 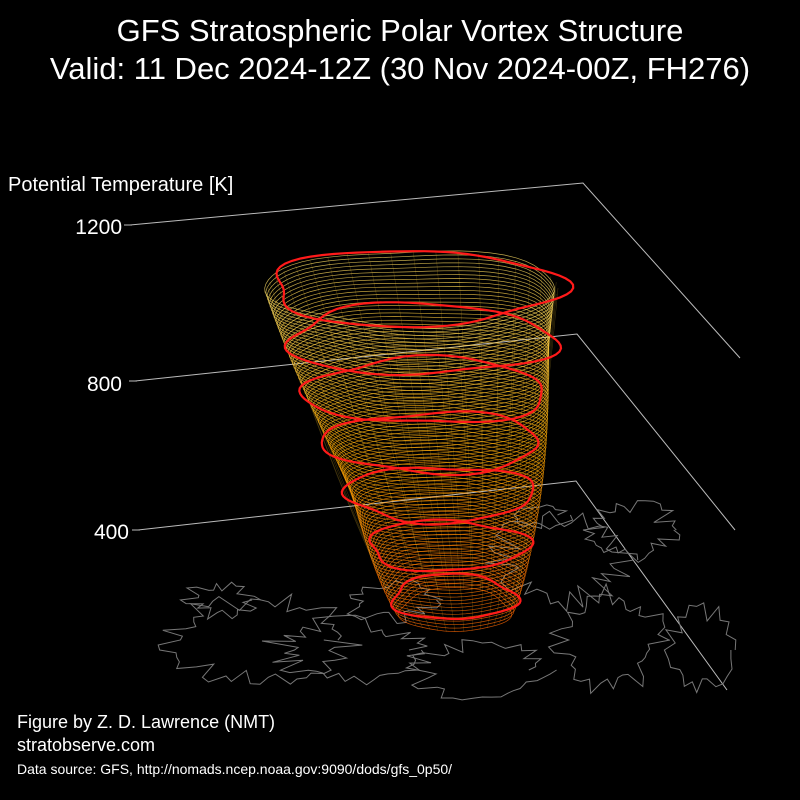 I want to click on z-tick-label: 1200, so click(x=98, y=227).